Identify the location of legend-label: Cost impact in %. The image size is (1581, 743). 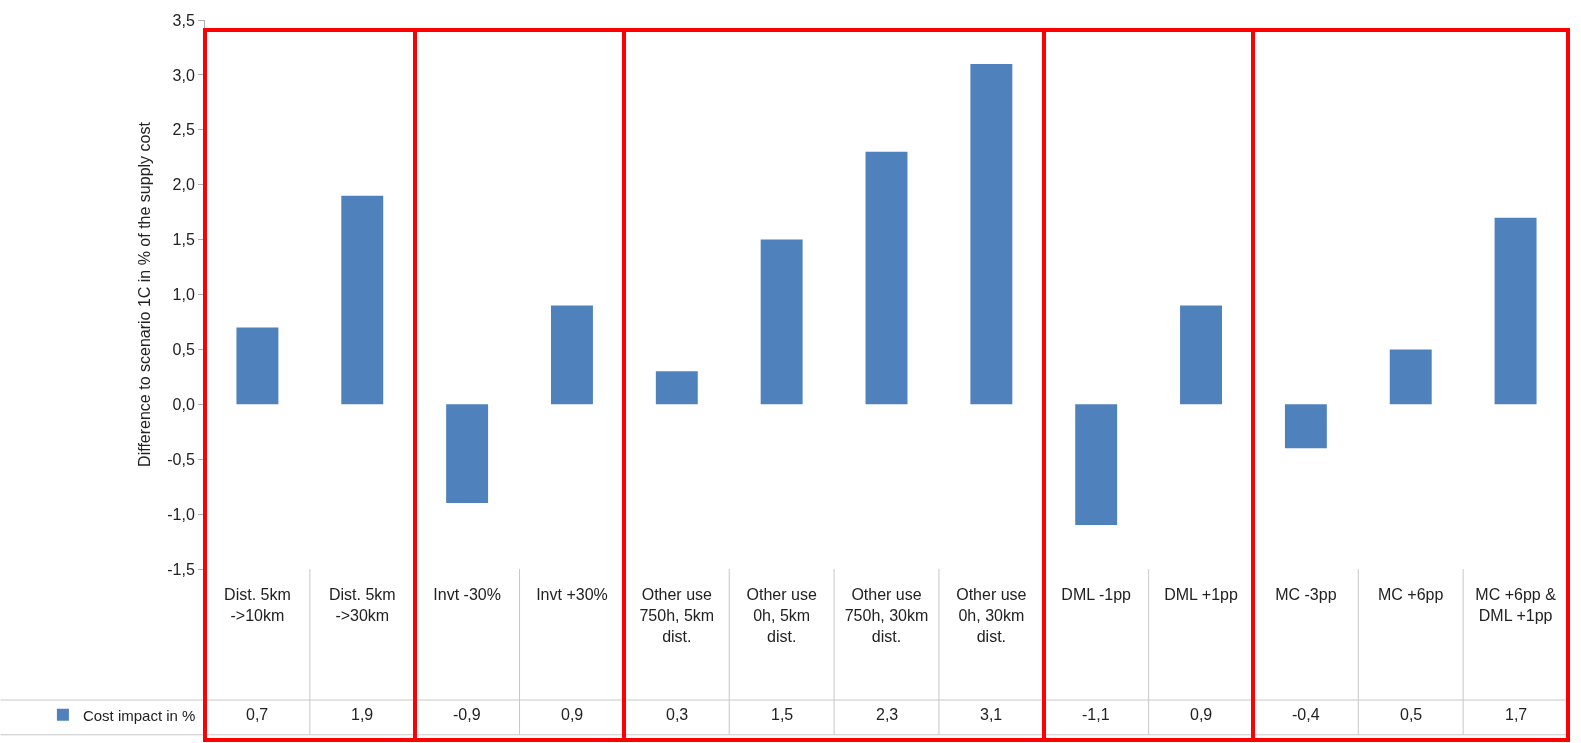
(139, 715).